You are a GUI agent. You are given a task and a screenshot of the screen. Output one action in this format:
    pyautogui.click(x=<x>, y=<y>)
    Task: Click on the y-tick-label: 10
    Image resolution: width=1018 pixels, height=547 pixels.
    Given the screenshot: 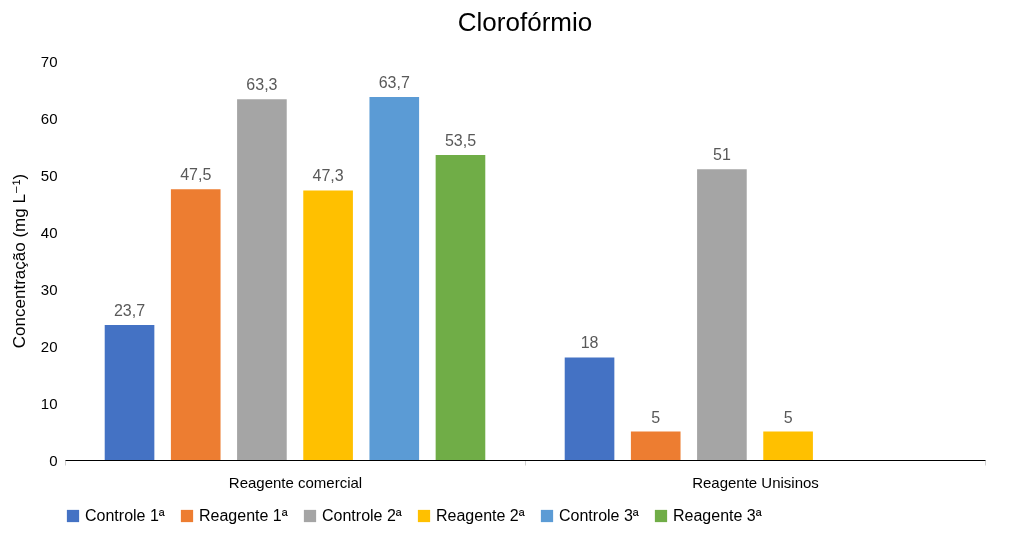 What is the action you would take?
    pyautogui.click(x=49, y=403)
    